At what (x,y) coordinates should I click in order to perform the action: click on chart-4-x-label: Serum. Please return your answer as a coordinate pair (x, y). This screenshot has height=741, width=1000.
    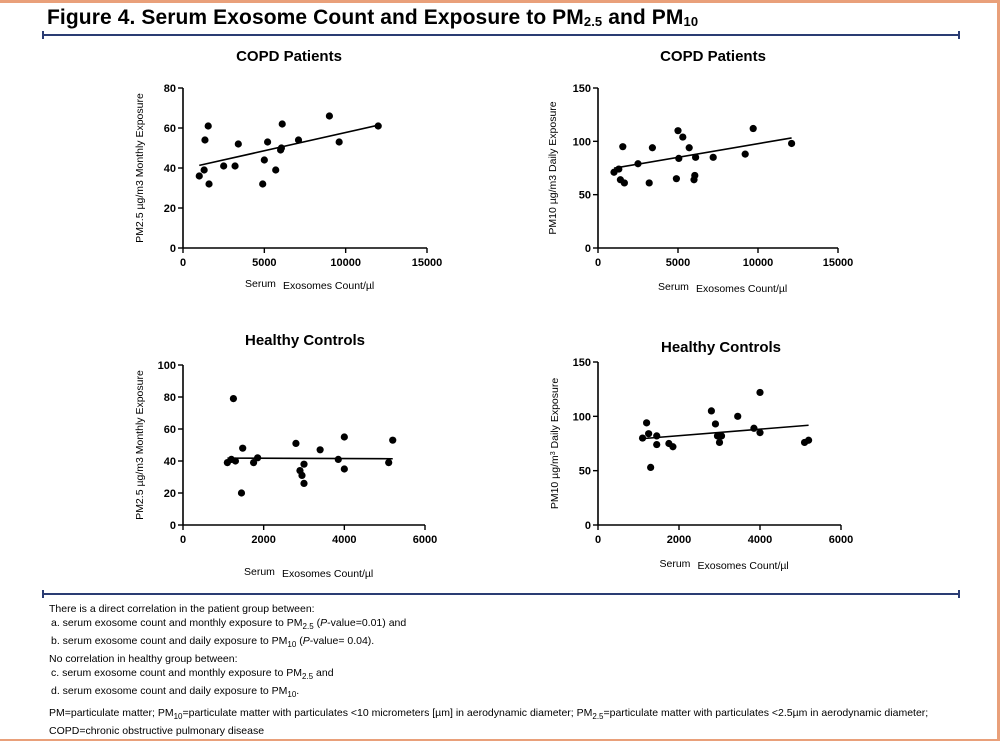
    Looking at the image, I should click on (675, 564).